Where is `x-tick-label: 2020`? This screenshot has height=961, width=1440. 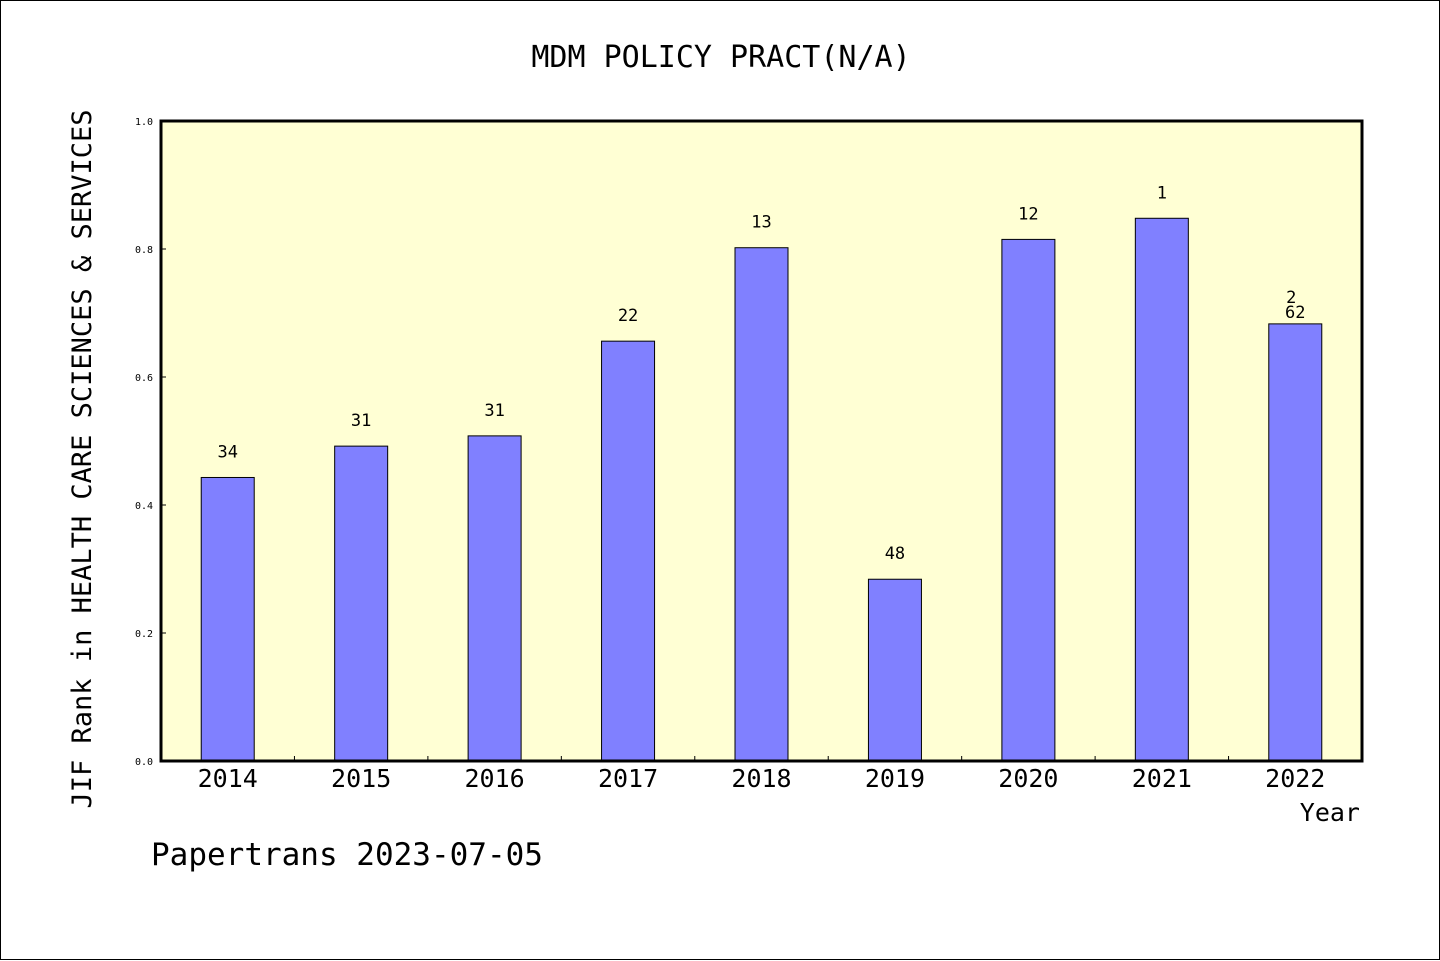 x-tick-label: 2020 is located at coordinates (1028, 778).